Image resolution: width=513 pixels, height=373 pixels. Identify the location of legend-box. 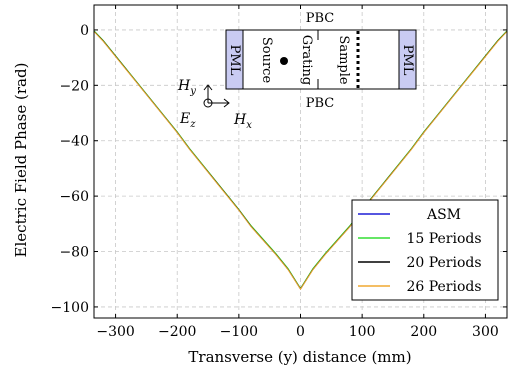
(425, 250).